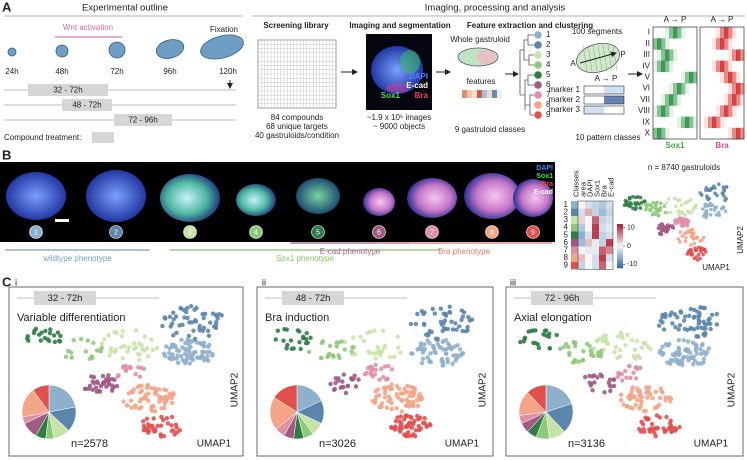 The width and height of the screenshot is (747, 460). Describe the element at coordinates (103, 137) in the screenshot. I see `compound-swatch` at that location.